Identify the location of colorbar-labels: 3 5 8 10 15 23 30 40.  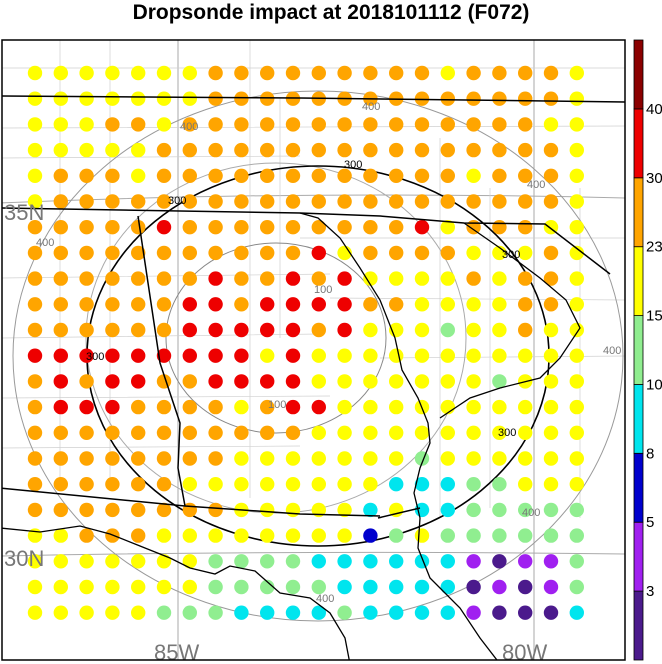
(654, 350).